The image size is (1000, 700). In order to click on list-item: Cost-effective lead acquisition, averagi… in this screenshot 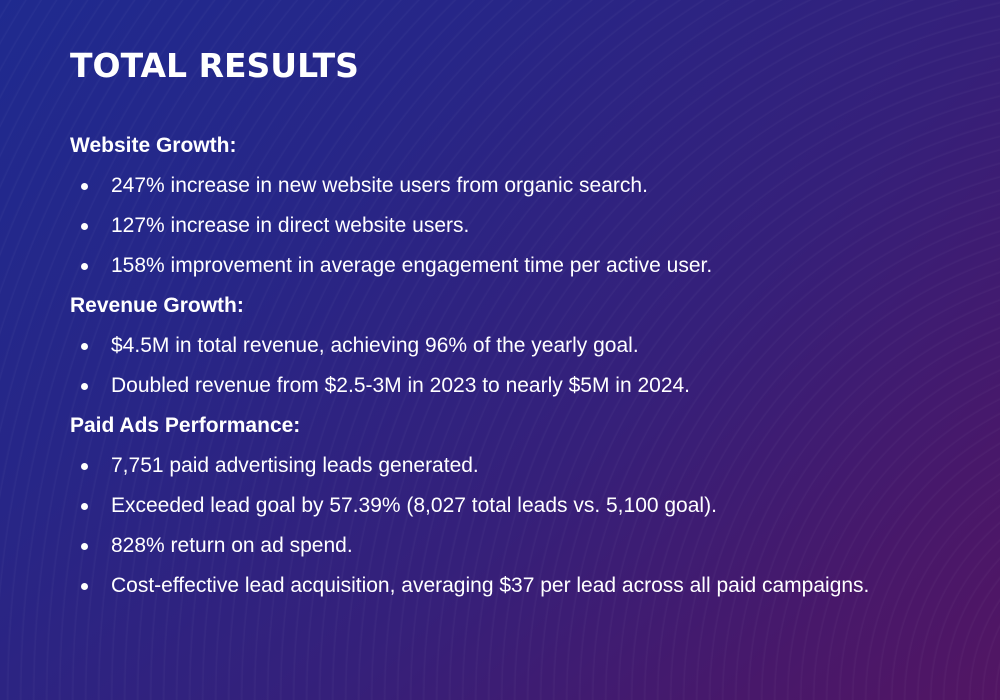, I will do `click(510, 586)`.